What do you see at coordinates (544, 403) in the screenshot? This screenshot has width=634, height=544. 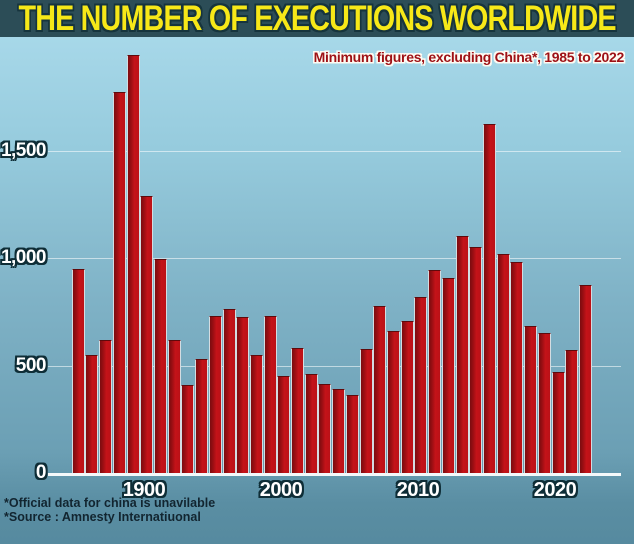 I see `bar-2019` at bounding box center [544, 403].